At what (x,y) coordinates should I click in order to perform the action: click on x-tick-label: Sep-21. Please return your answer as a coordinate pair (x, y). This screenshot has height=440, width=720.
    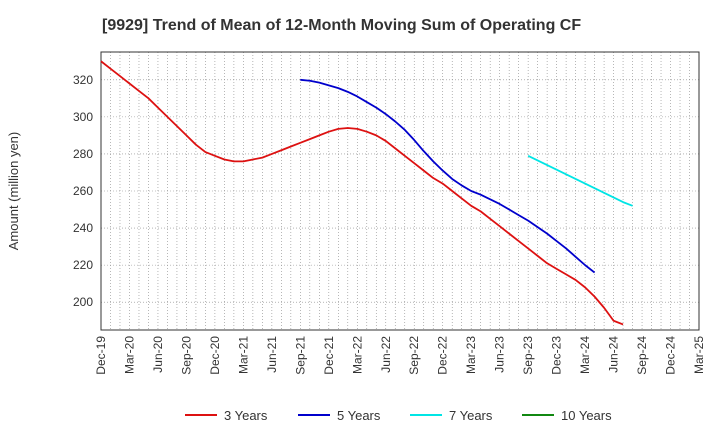
    Looking at the image, I should click on (300, 355).